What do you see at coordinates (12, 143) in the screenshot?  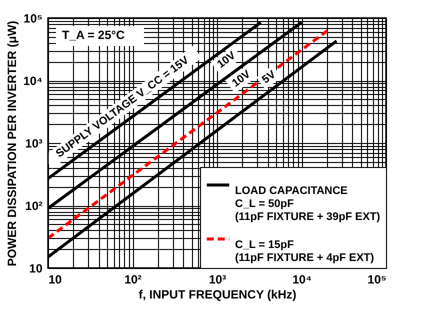 I see `y-axis-title: POWER DISSIPATION PER INVERTER (μW)` at bounding box center [12, 143].